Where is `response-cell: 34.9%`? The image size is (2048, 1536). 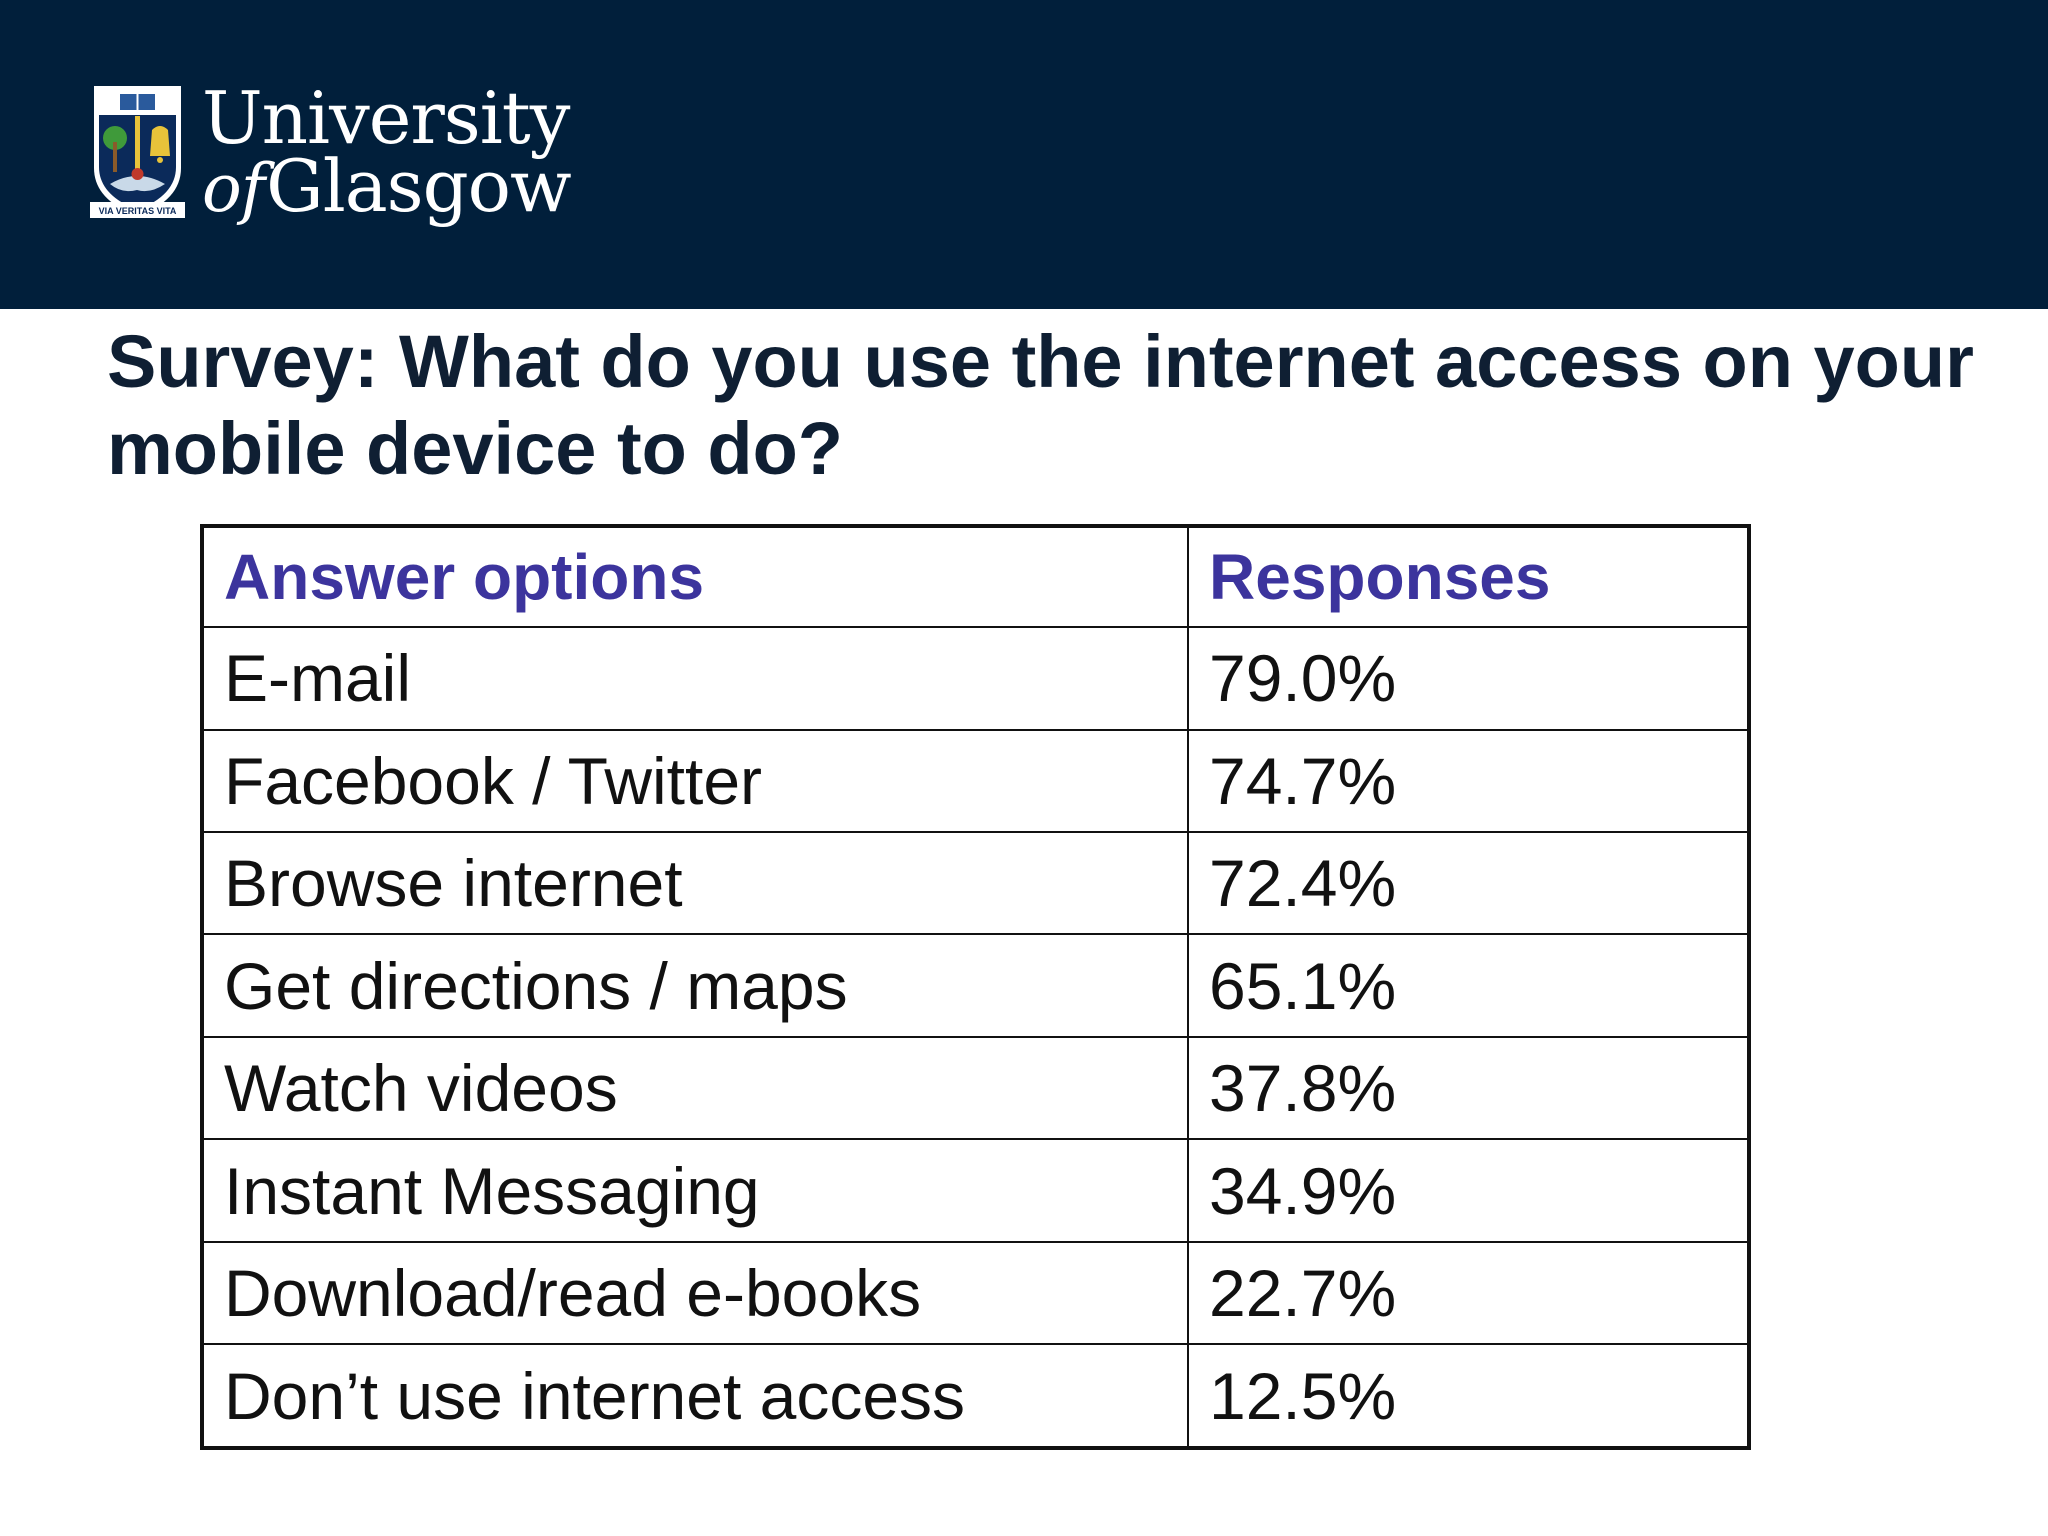 response-cell: 34.9% is located at coordinates (1468, 1190).